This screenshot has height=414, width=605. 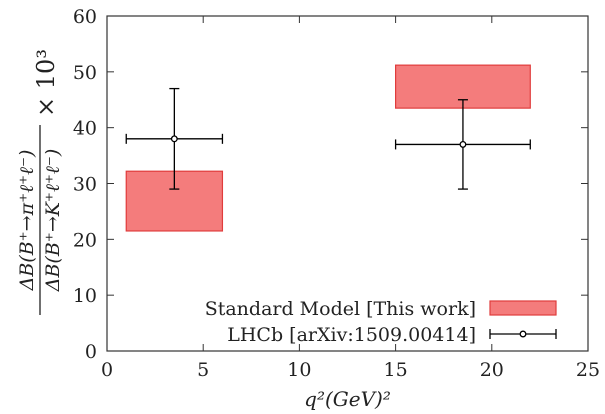 I want to click on legend-label: LHCb [arXiv:1509.00414], so click(x=351, y=335).